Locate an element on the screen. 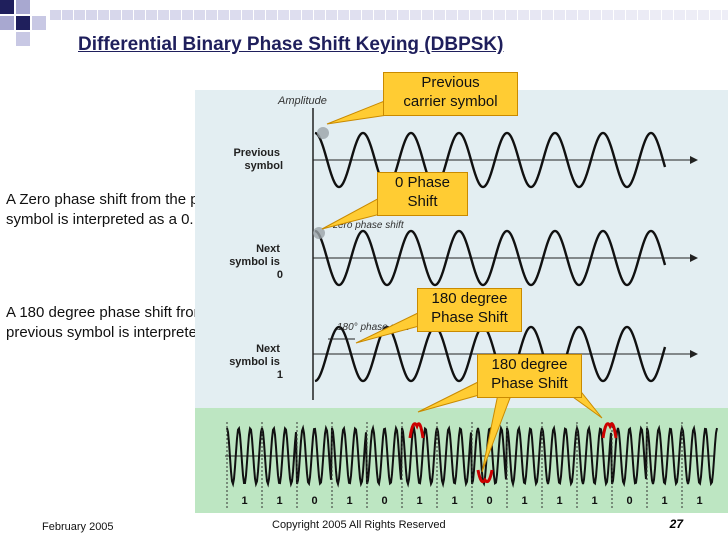 This screenshot has width=728, height=546. row-label-2: Next symbol is 0 is located at coordinates (256, 262).